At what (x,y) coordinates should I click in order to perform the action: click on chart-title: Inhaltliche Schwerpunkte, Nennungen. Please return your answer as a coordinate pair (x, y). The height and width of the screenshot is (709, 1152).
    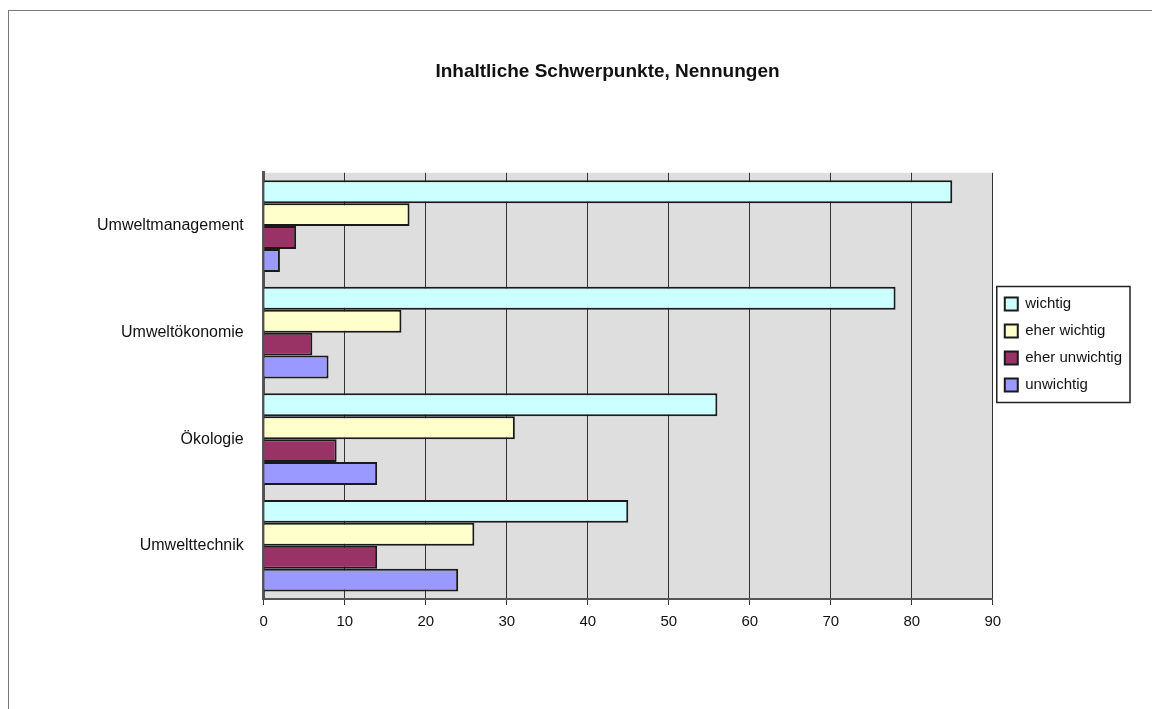
    Looking at the image, I should click on (607, 70).